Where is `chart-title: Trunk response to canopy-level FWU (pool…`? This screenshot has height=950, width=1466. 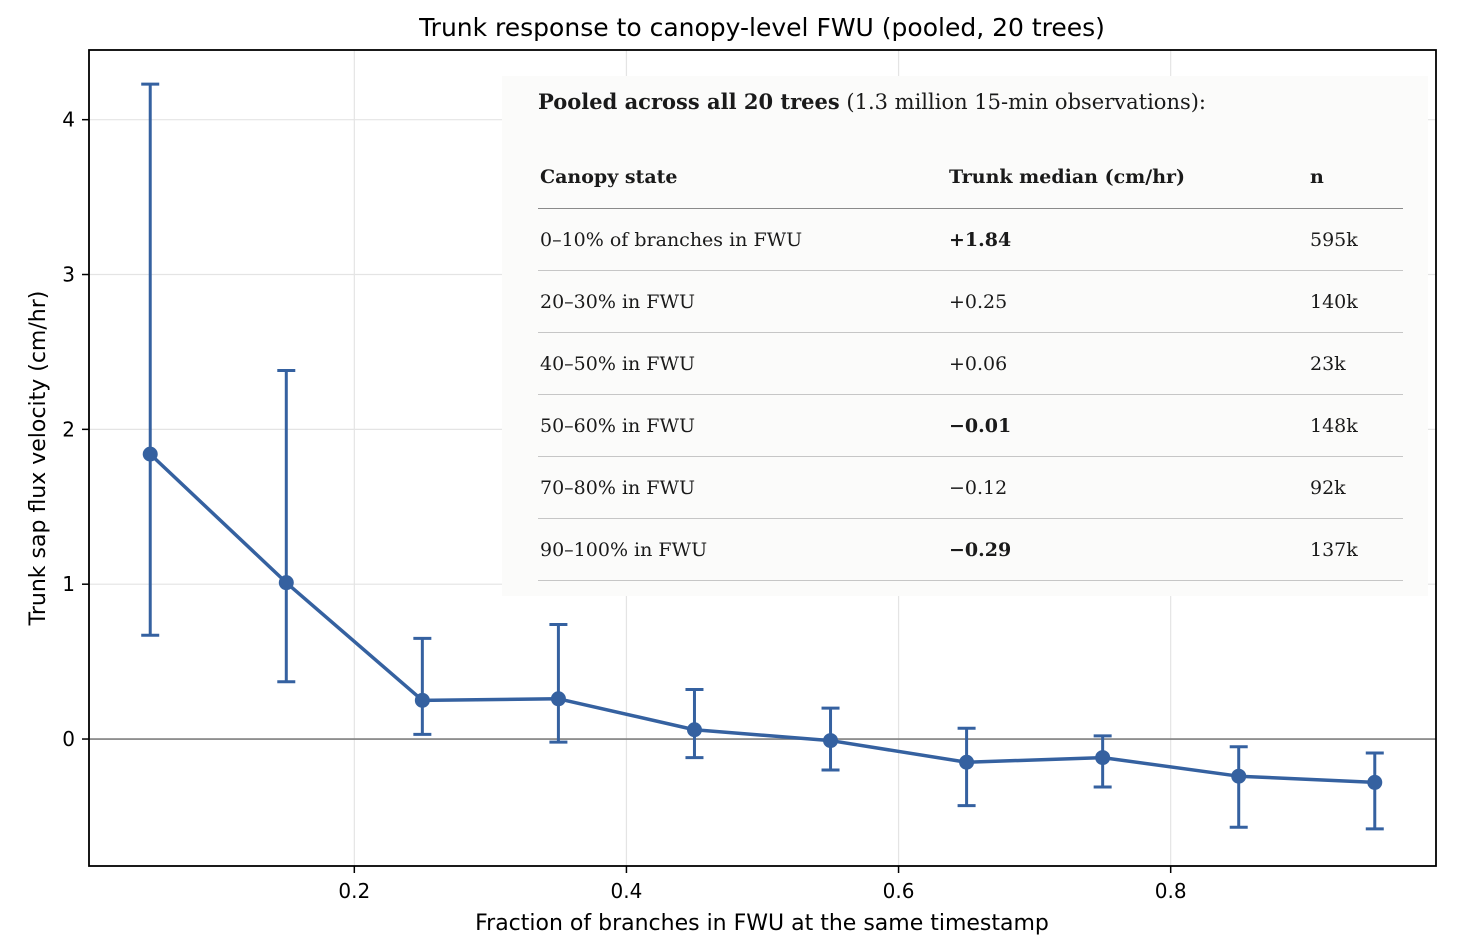
chart-title: Trunk response to canopy-level FWU (pool… is located at coordinates (761, 27).